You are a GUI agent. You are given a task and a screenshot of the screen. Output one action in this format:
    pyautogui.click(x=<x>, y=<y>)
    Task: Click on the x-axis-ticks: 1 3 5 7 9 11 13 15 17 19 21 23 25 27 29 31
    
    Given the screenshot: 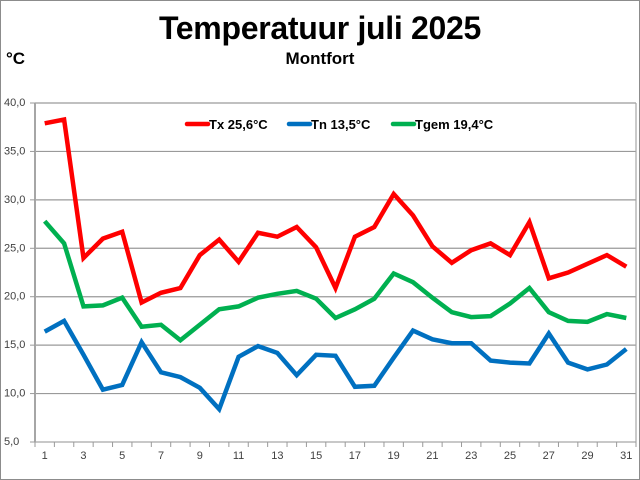 What is the action you would take?
    pyautogui.click(x=335, y=452)
    